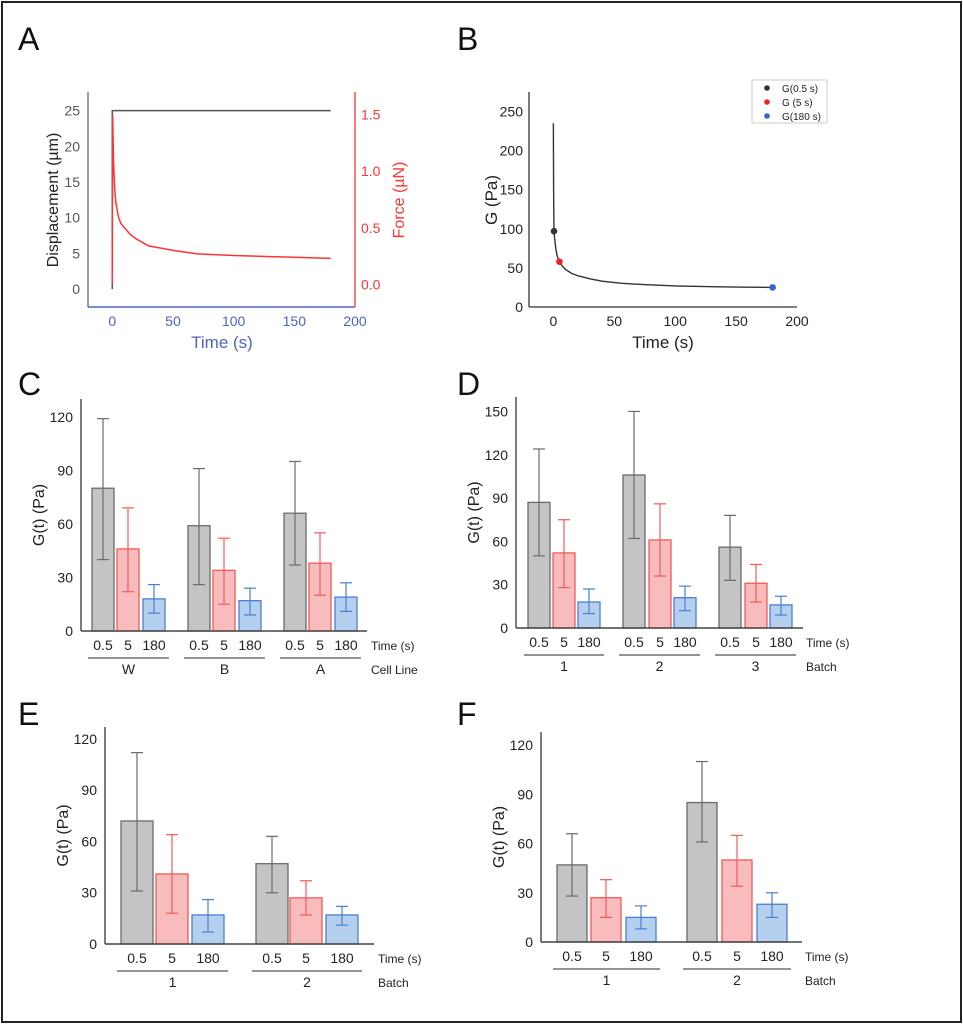 This screenshot has width=963, height=1024. Describe the element at coordinates (497, 455) in the screenshot. I see `d-y-tick-label: 120` at that location.